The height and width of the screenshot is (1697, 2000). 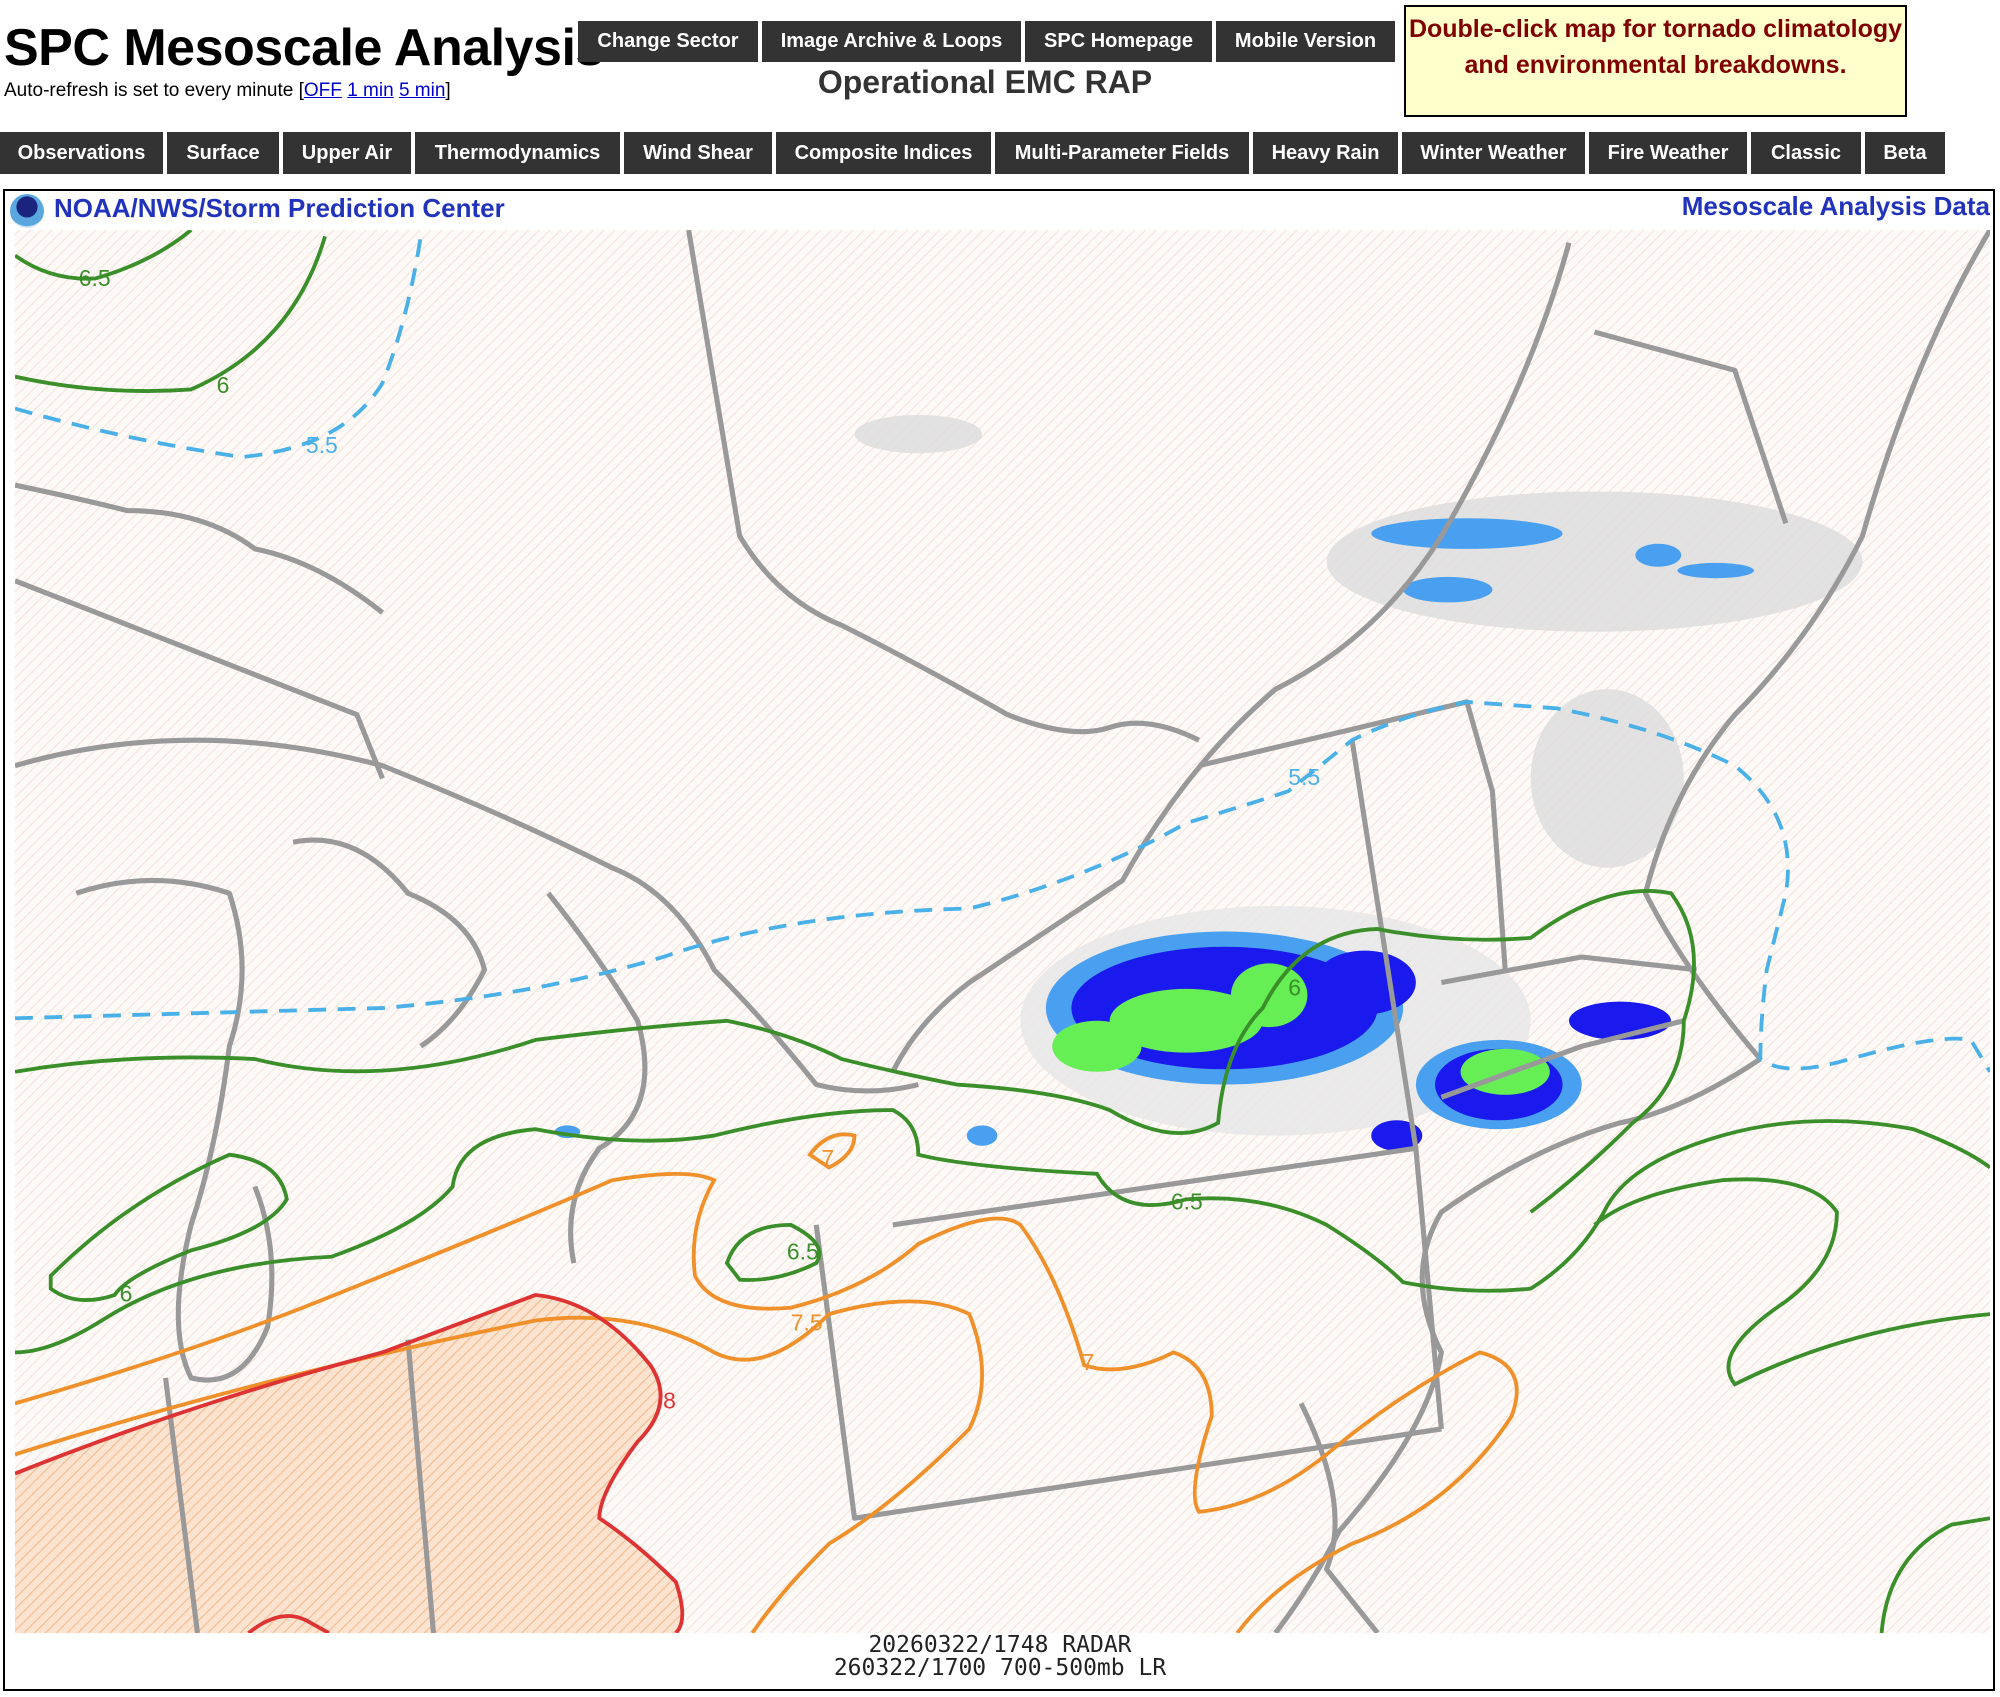 What do you see at coordinates (1002, 1231) in the screenshot?
I see `contour-6.5-main` at bounding box center [1002, 1231].